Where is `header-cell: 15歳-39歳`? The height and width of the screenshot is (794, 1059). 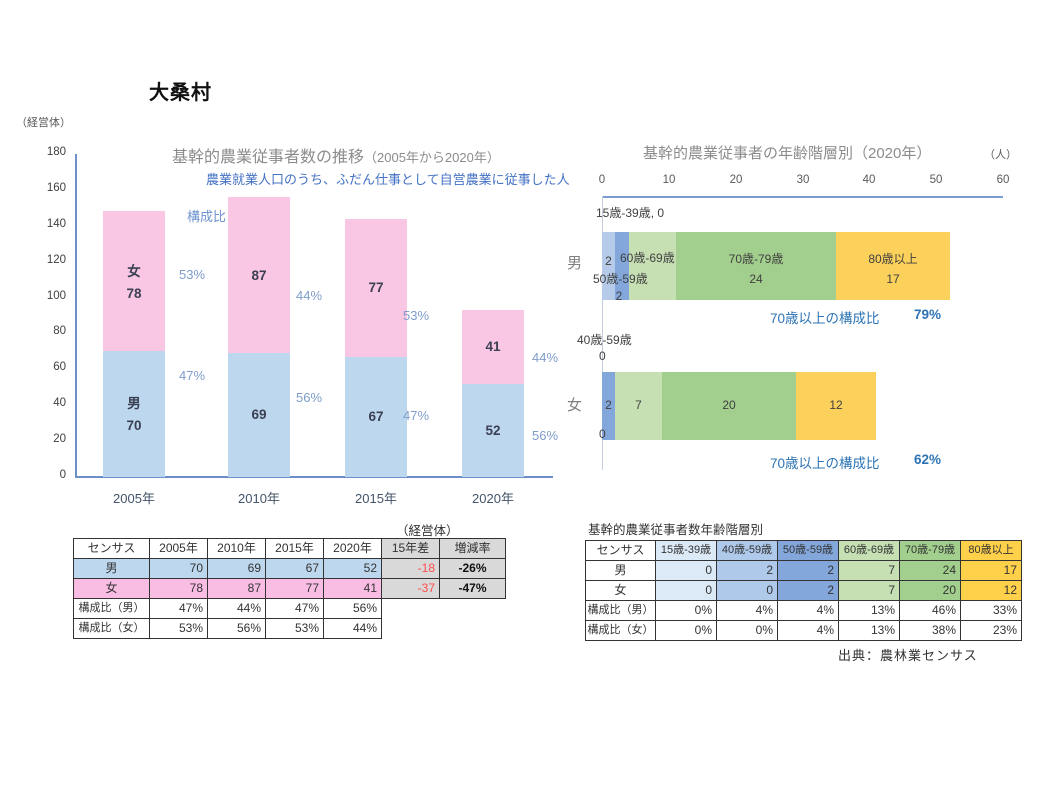 header-cell: 15歳-39歳 is located at coordinates (686, 550).